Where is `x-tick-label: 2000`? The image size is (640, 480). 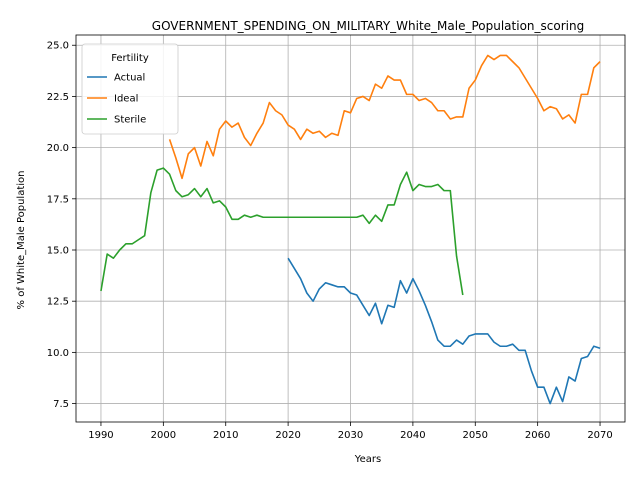
x-tick-label: 2000 is located at coordinates (163, 435).